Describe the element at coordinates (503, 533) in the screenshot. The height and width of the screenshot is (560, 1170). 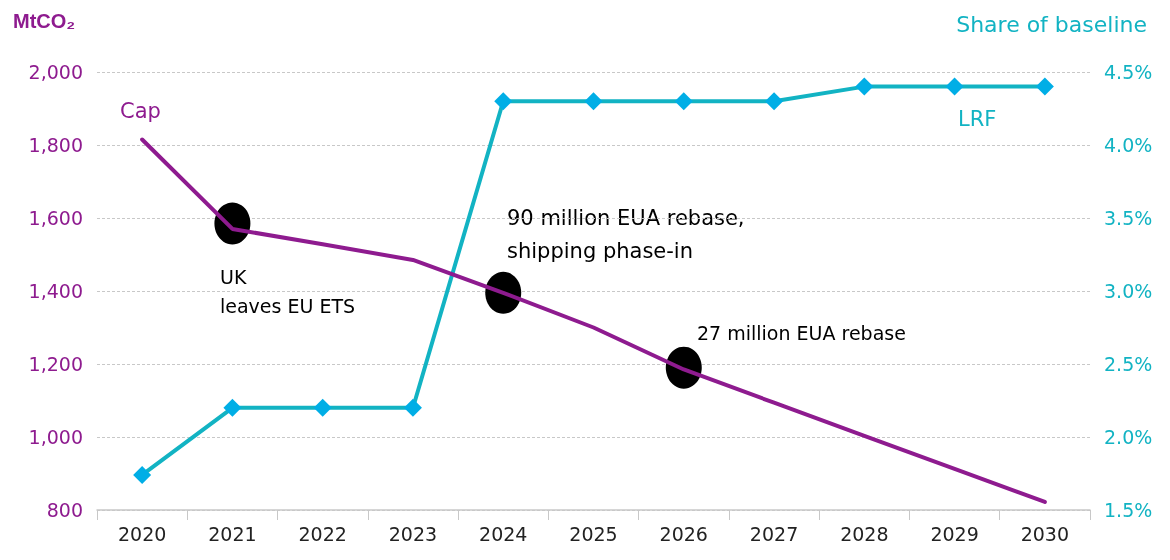
I see `x-tick-label: 2024` at that location.